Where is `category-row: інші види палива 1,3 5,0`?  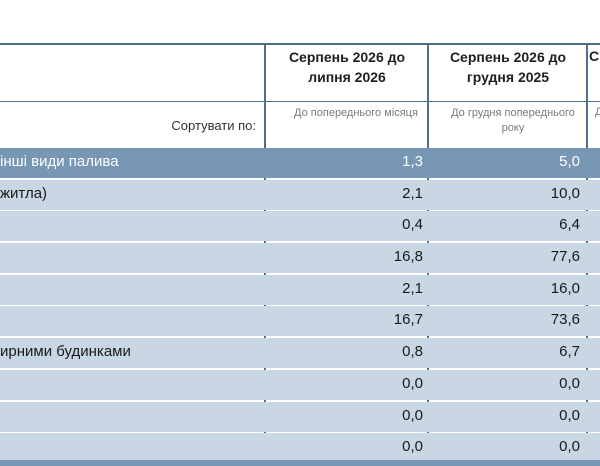 category-row: інші види палива 1,3 5,0 is located at coordinates (300, 163).